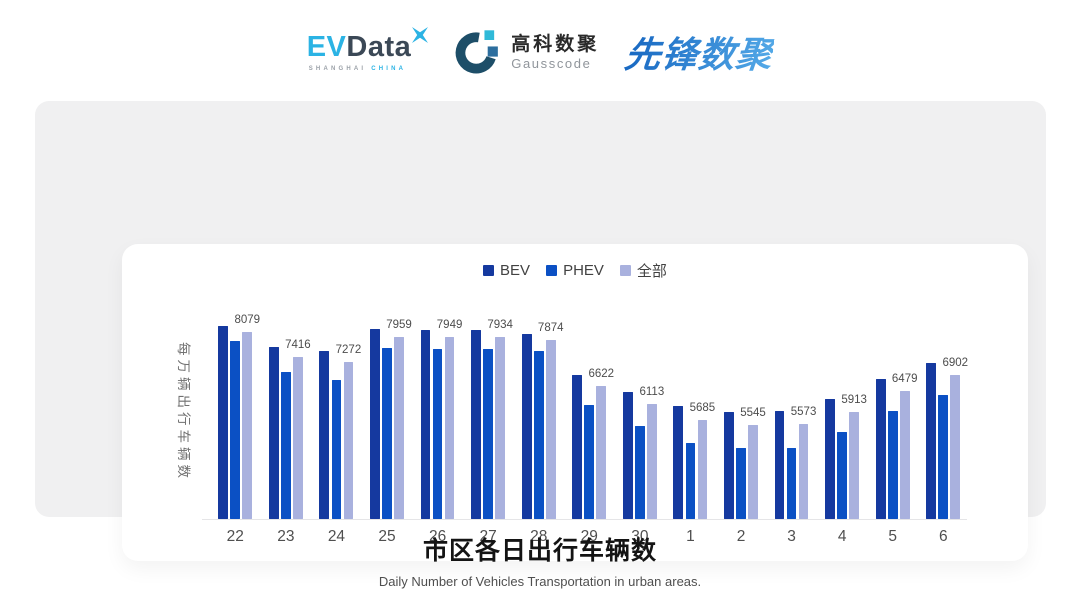 The height and width of the screenshot is (608, 1080). Describe the element at coordinates (854, 399) in the screenshot. I see `bar-value-label: 5913` at that location.